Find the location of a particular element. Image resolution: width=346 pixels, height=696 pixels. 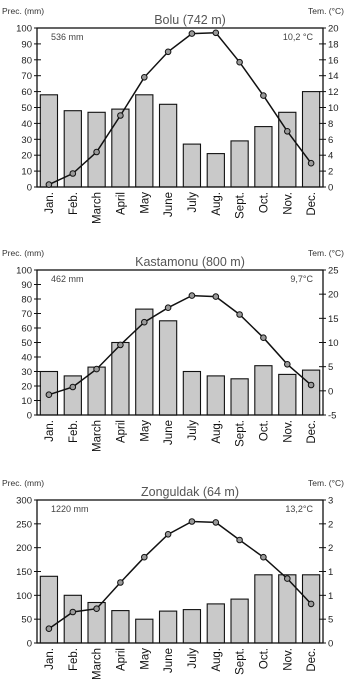

right-tick-label: 2 is located at coordinates (330, 524).